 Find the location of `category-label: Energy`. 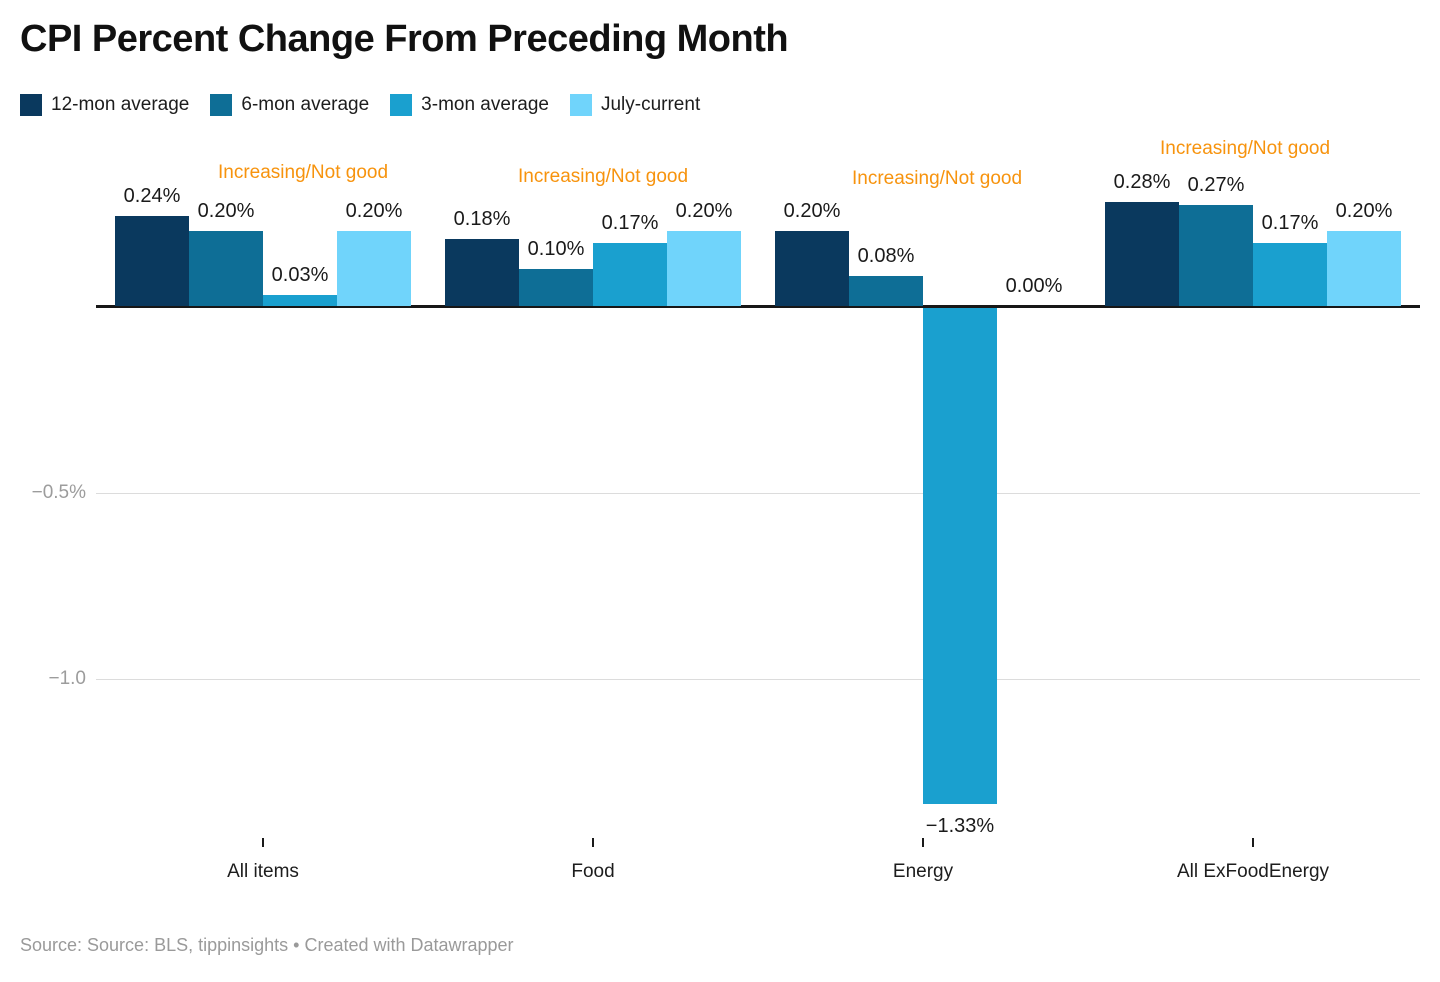

category-label: Energy is located at coordinates (923, 871).